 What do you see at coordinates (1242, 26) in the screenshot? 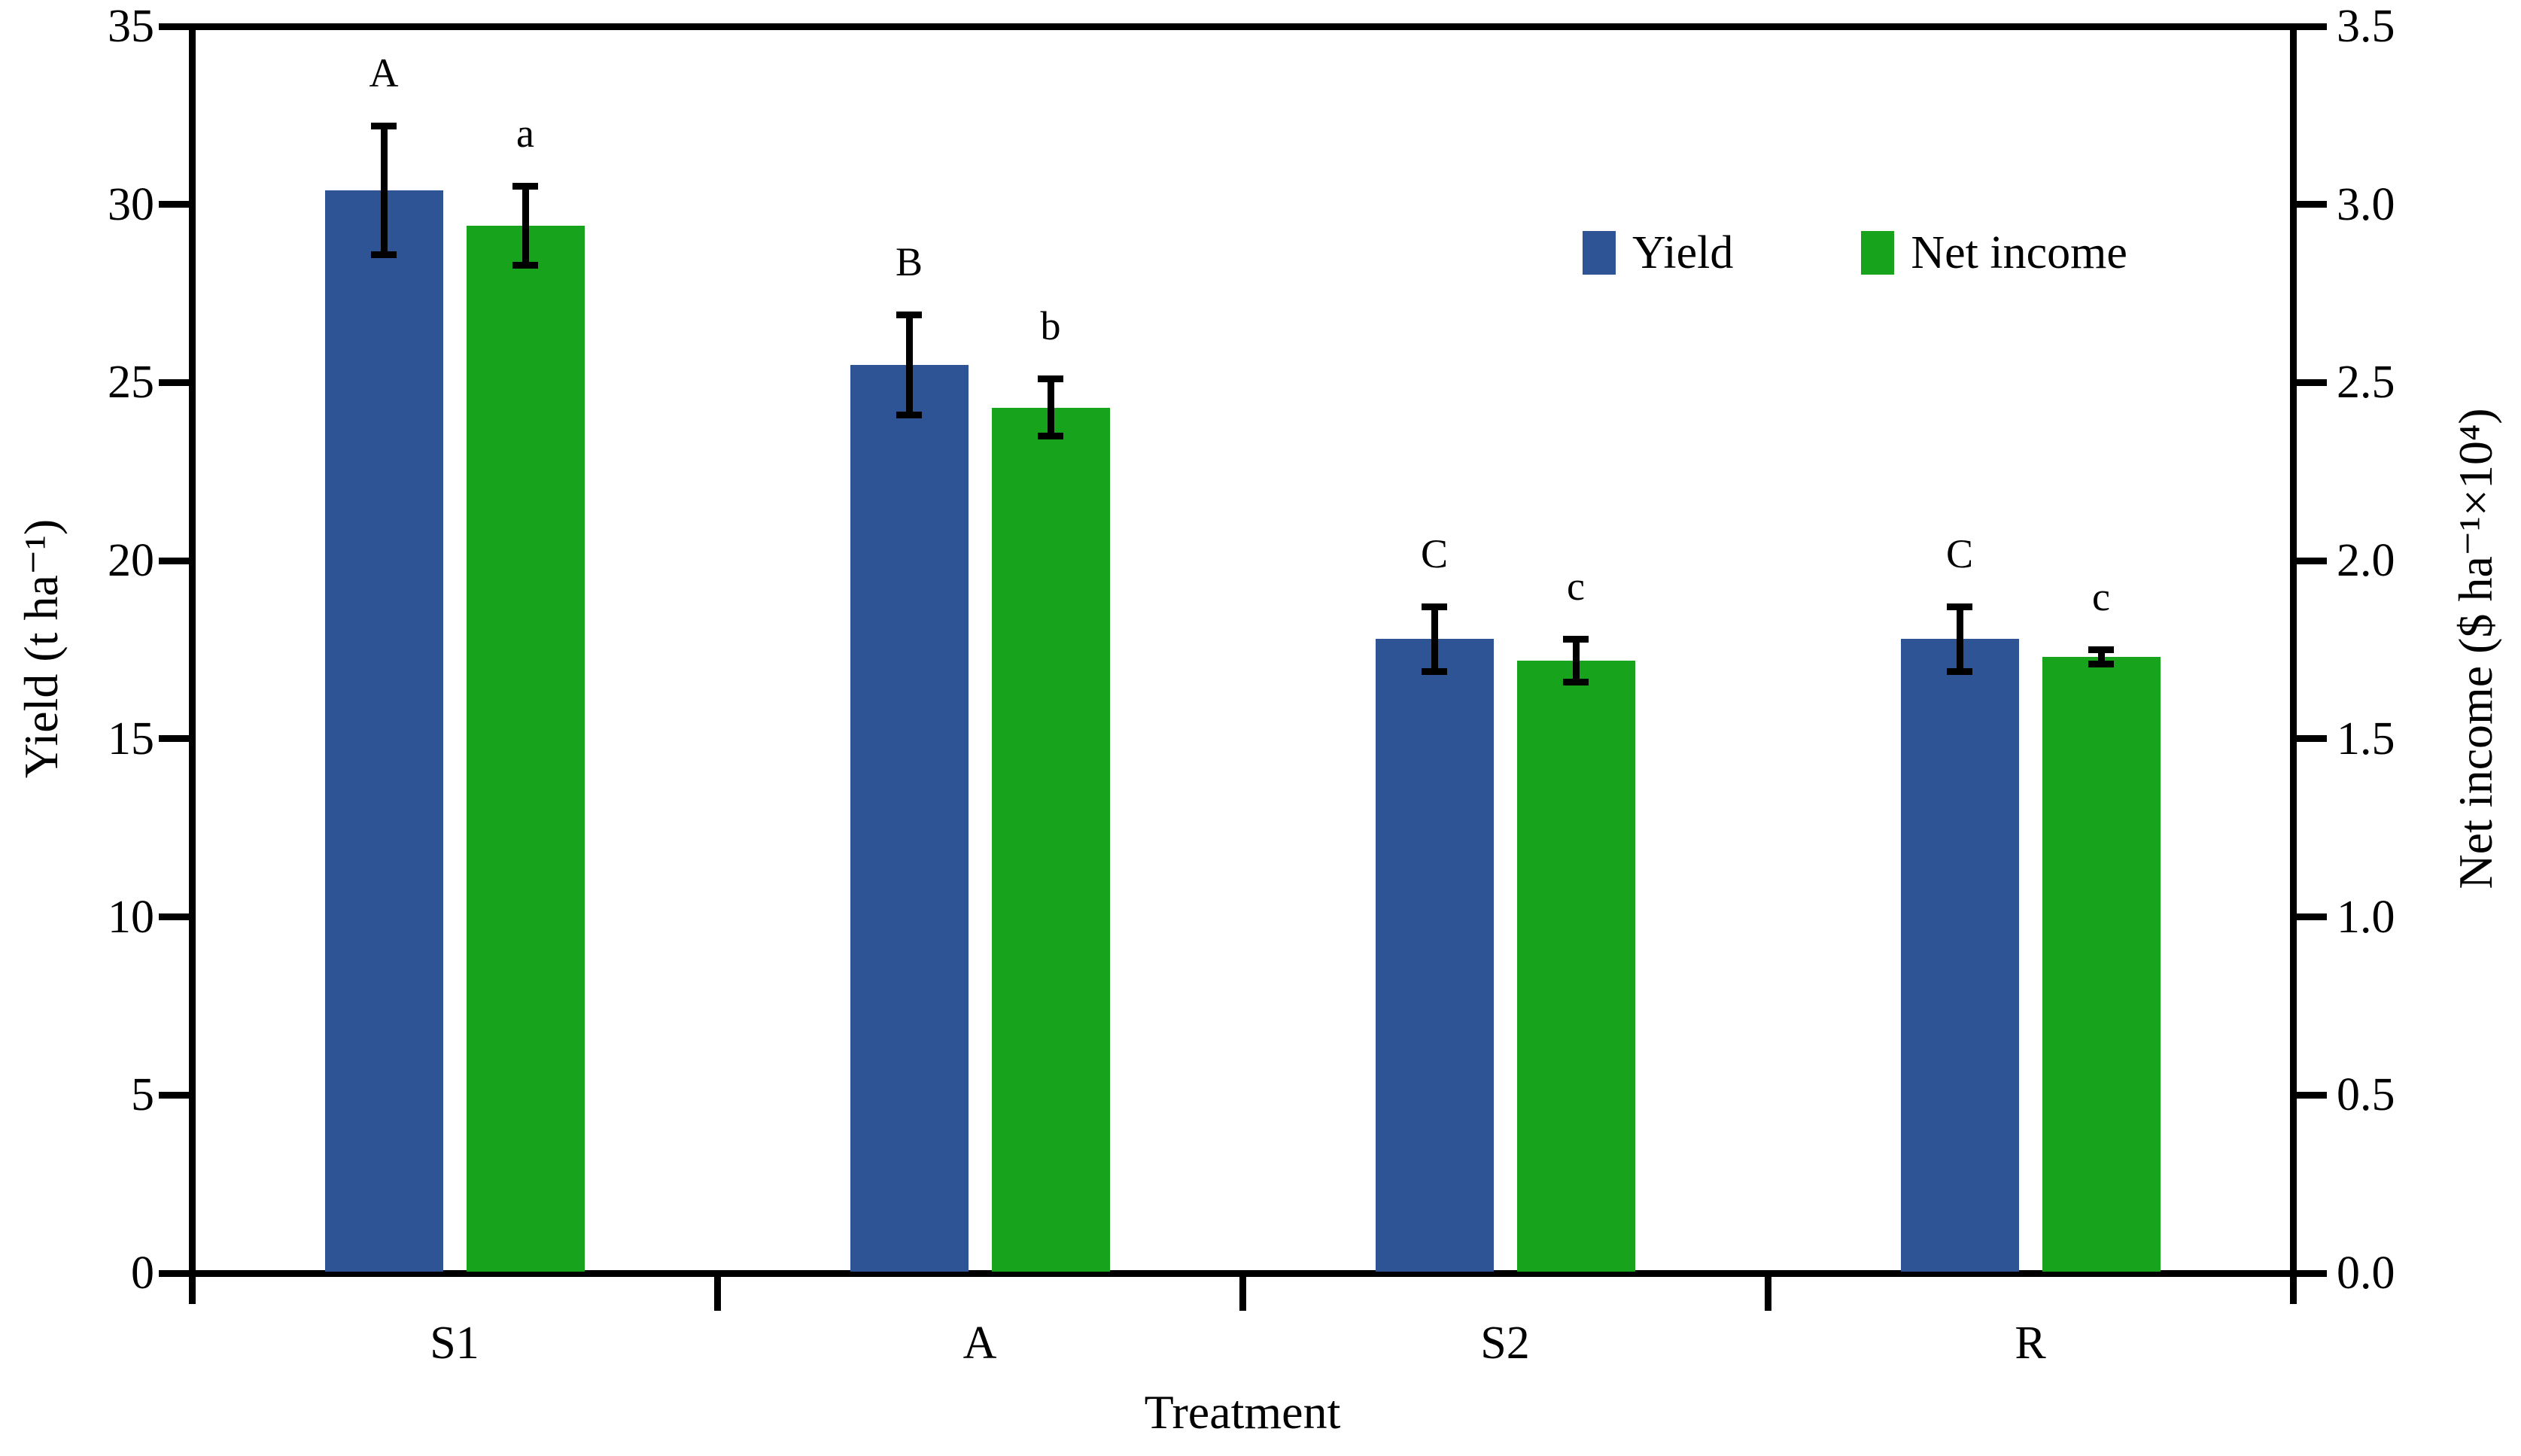
I see `plot-top-border` at bounding box center [1242, 26].